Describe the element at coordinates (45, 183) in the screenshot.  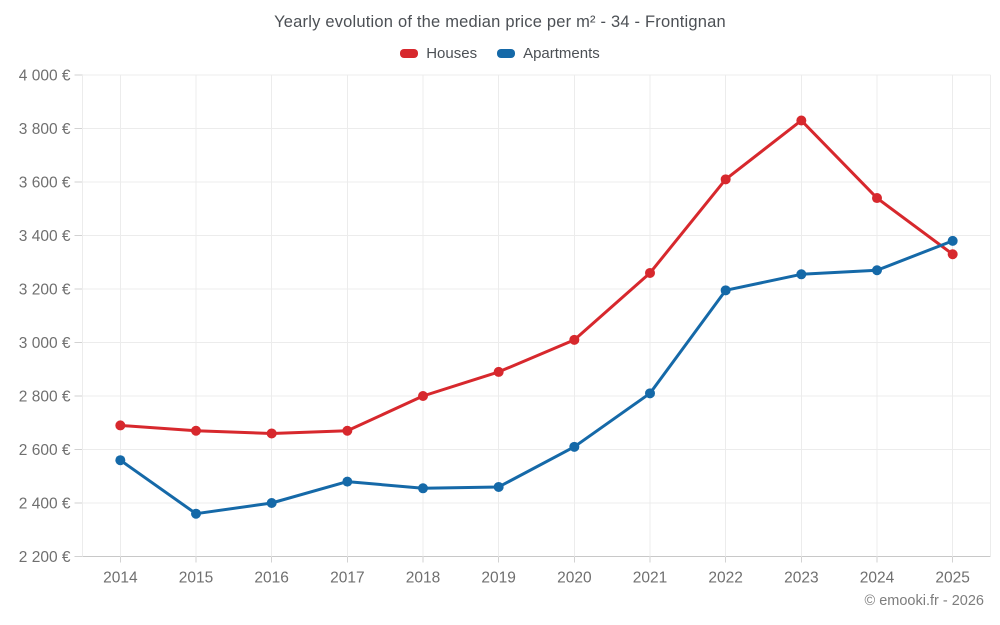
I see `y-axis-label-3600: 3 600 €` at that location.